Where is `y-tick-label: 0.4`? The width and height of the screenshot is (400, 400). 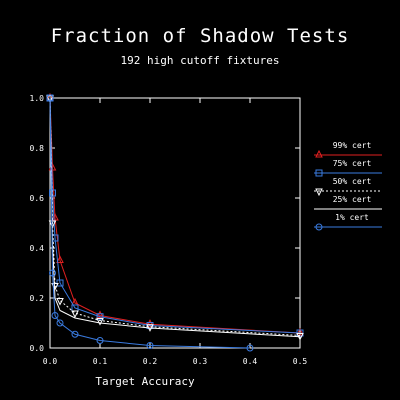
y-tick-label: 0.4 is located at coordinates (37, 248).